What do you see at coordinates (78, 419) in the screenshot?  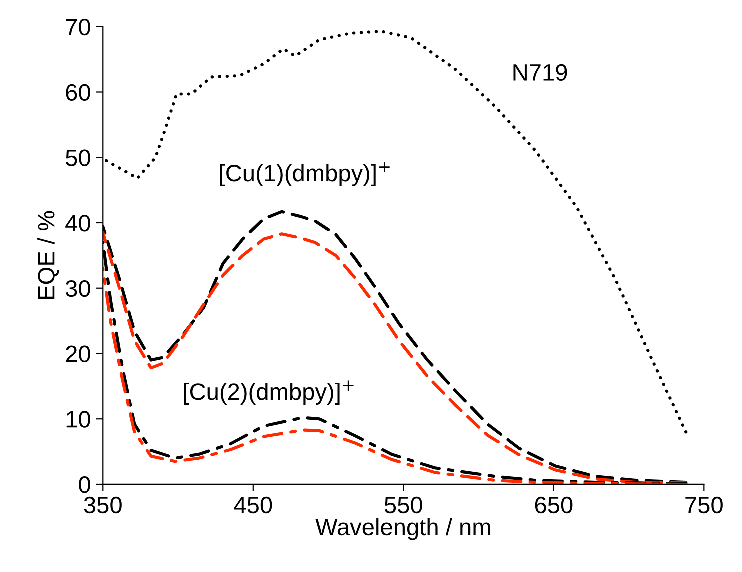 I see `y-tick-label: 10` at bounding box center [78, 419].